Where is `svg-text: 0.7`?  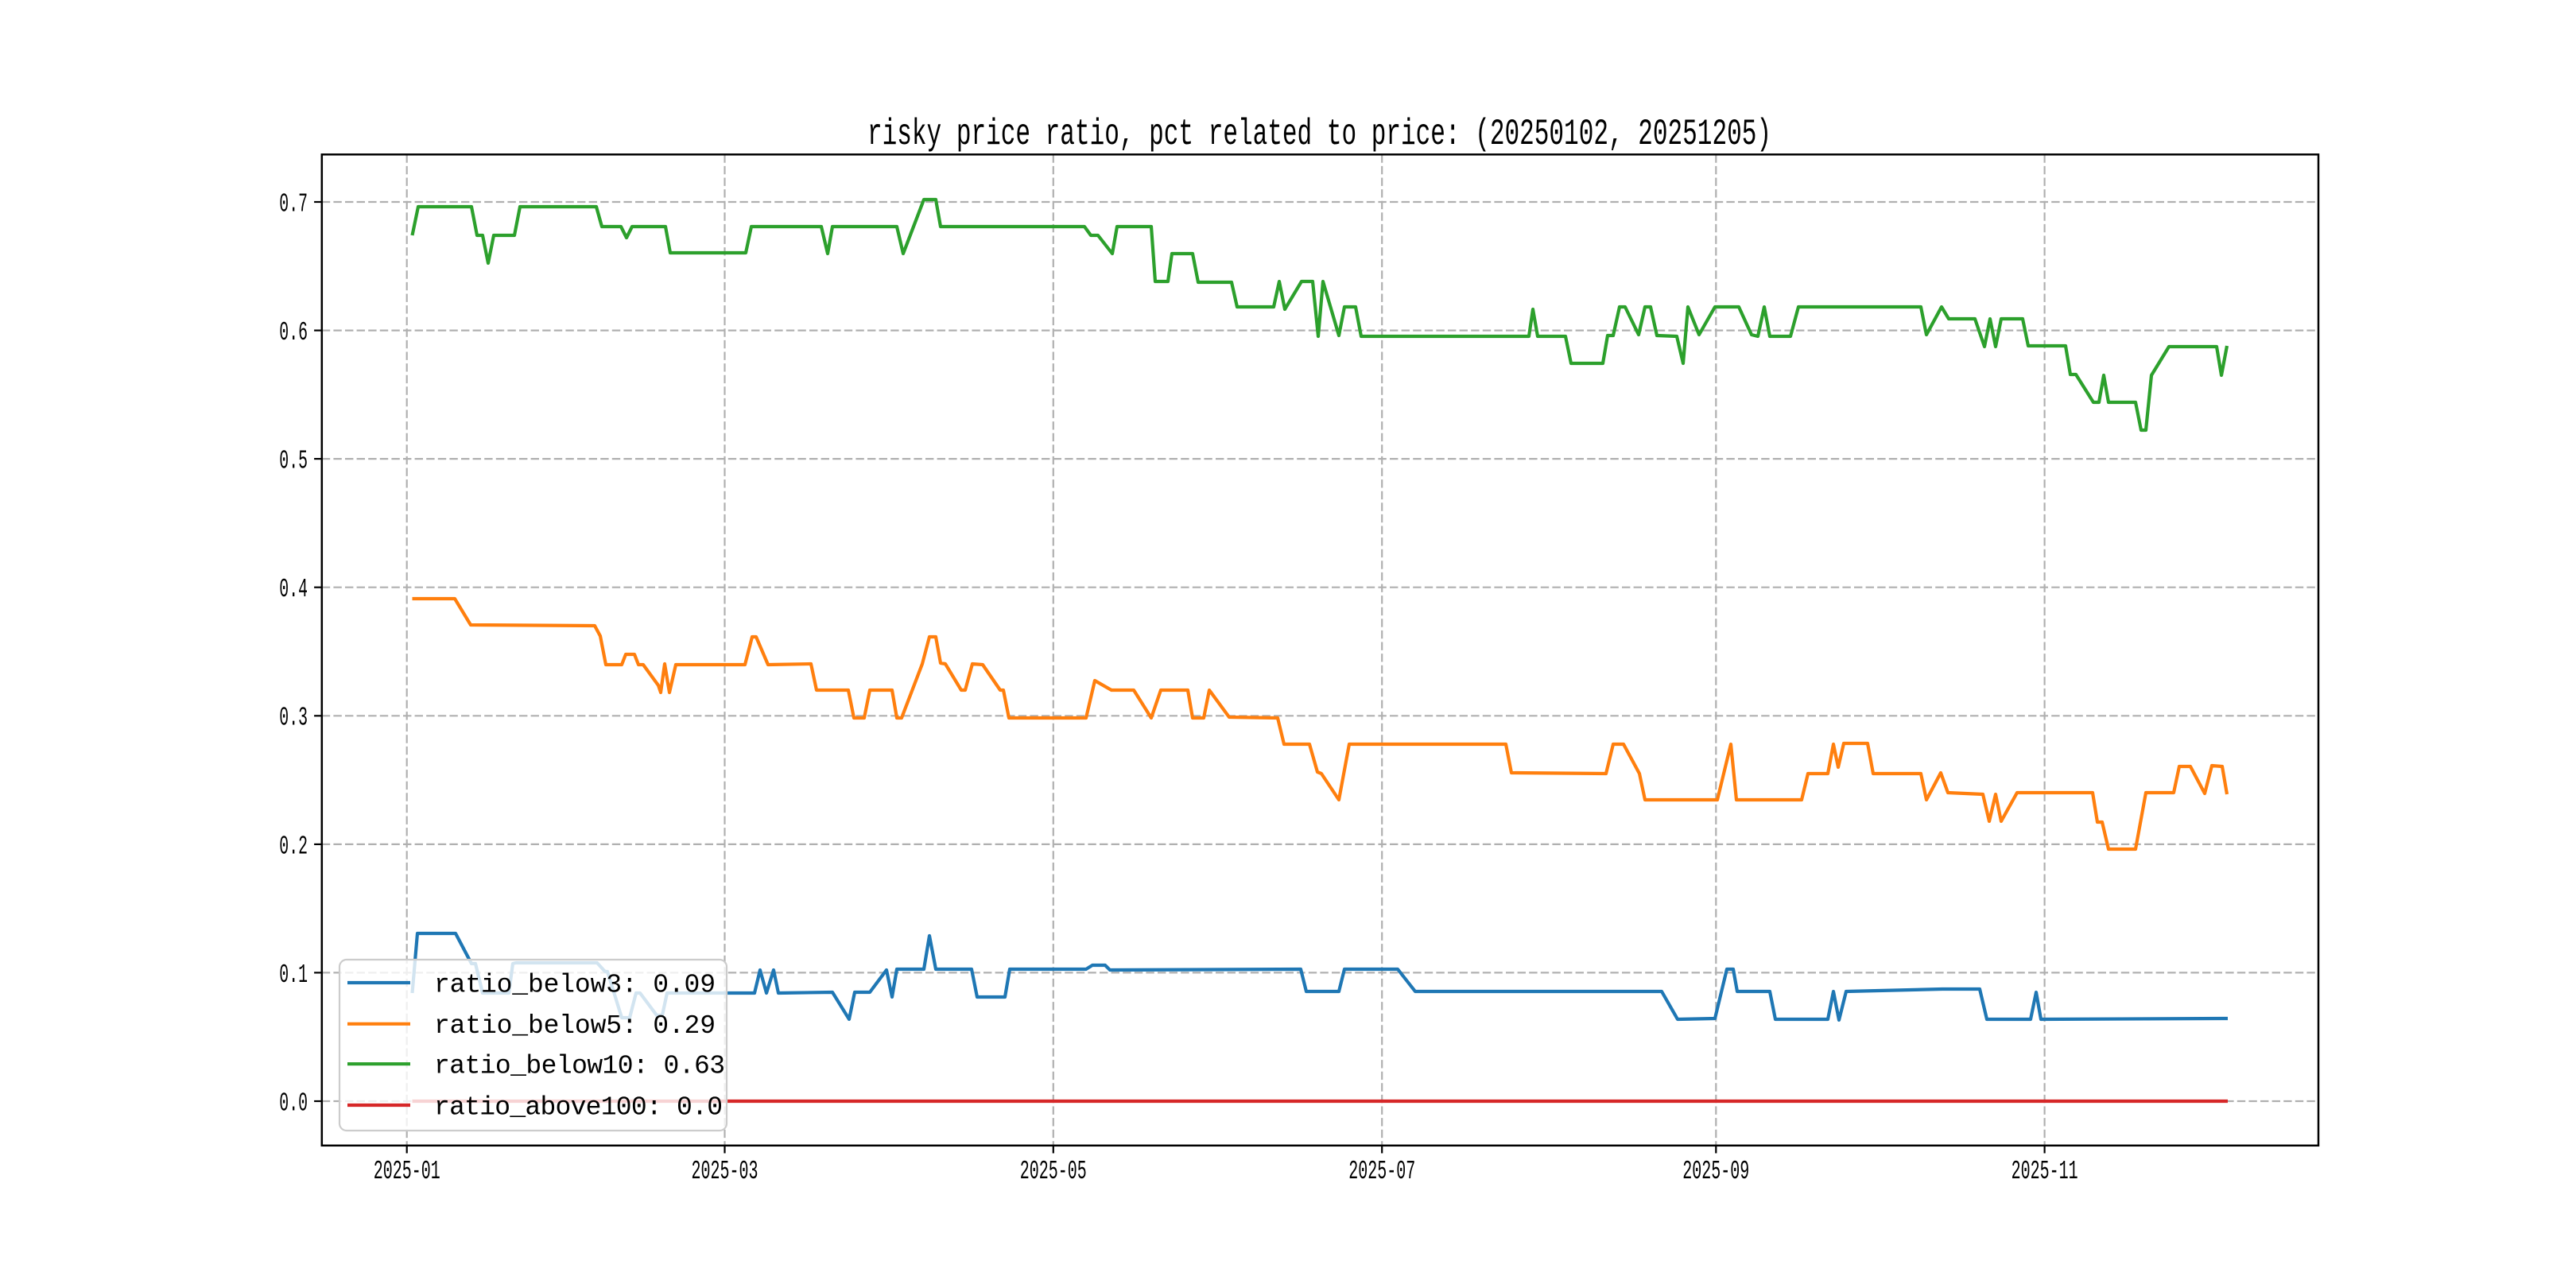 svg-text: 0.7 is located at coordinates (293, 204).